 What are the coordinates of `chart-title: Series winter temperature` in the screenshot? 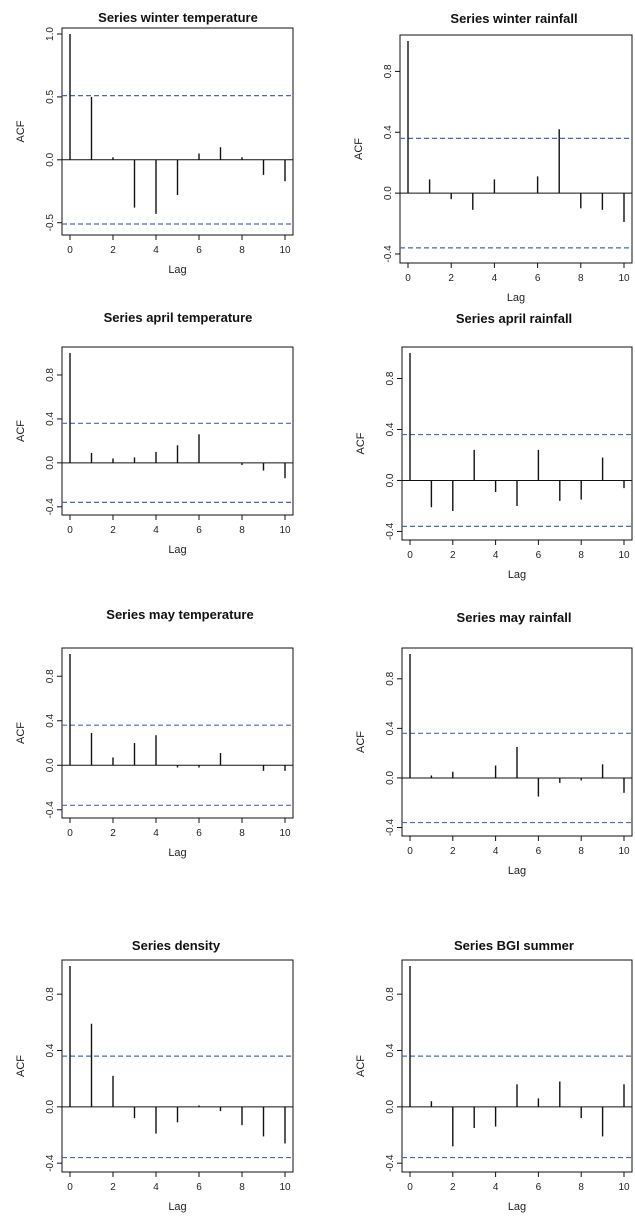 It's located at (178, 17).